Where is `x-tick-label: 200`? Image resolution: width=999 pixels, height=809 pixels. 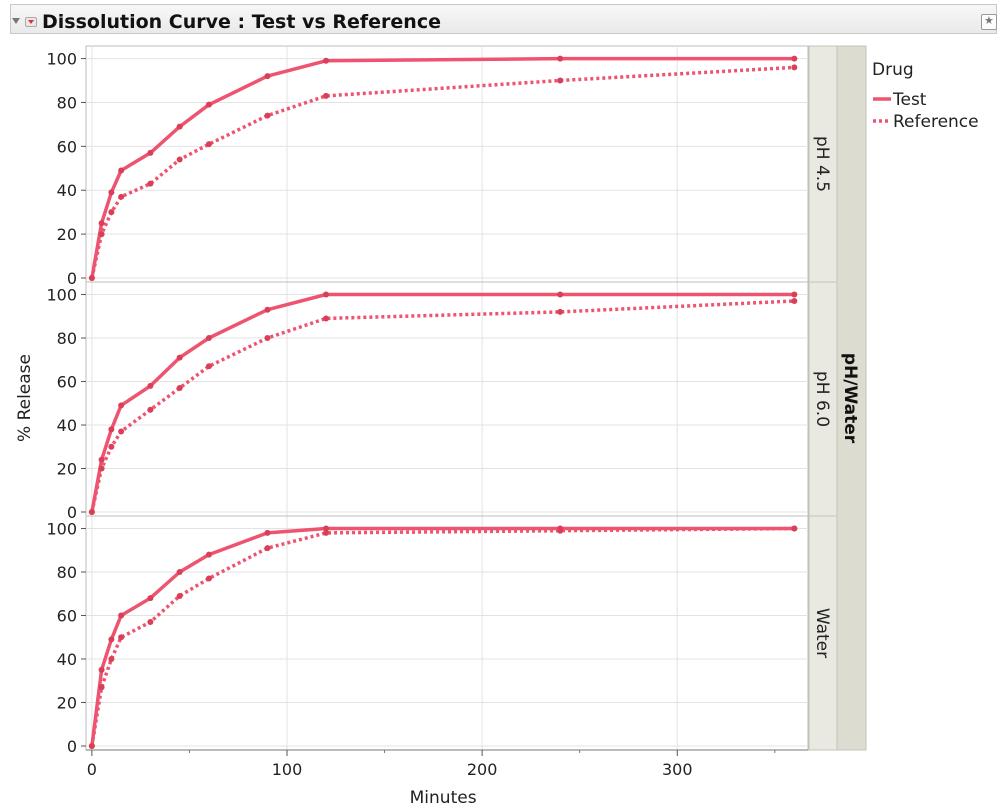 x-tick-label: 200 is located at coordinates (482, 769).